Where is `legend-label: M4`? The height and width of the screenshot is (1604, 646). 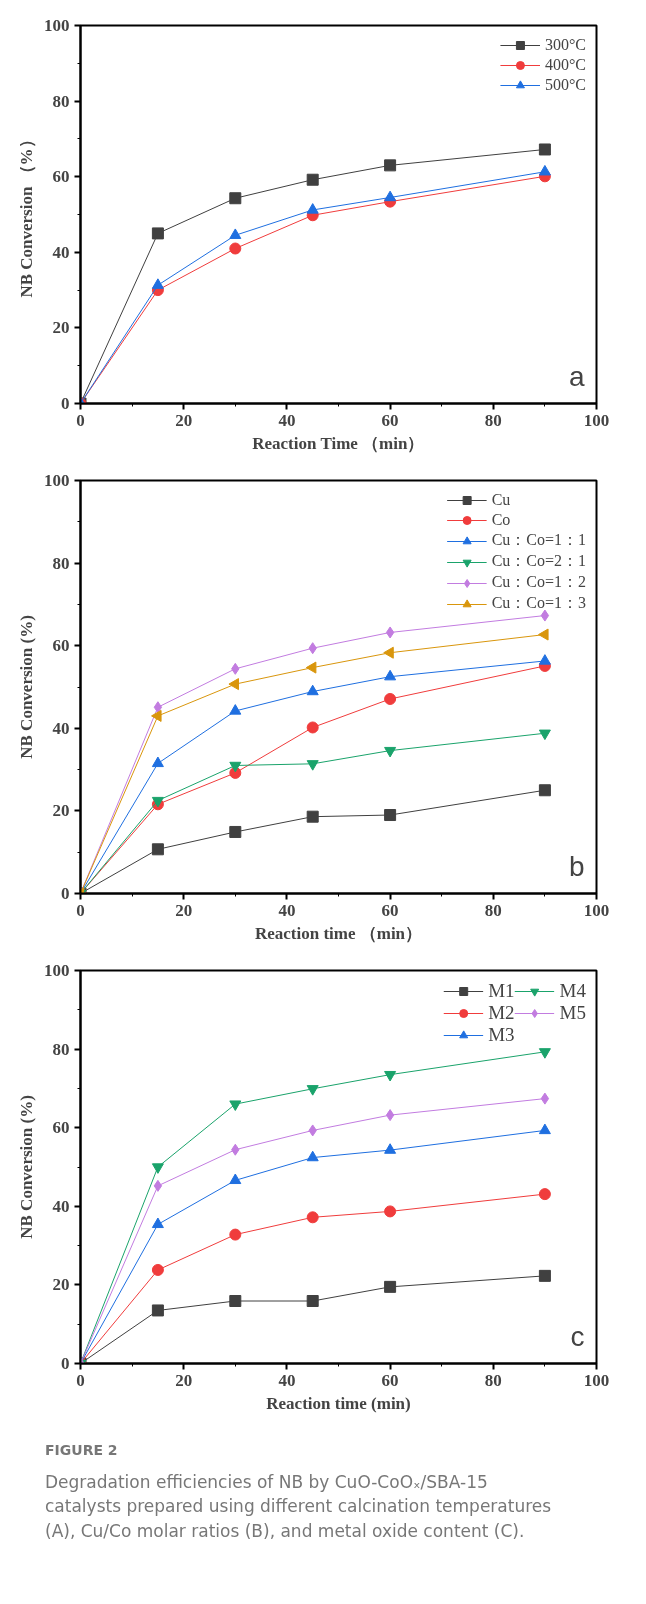 legend-label: M4 is located at coordinates (572, 991).